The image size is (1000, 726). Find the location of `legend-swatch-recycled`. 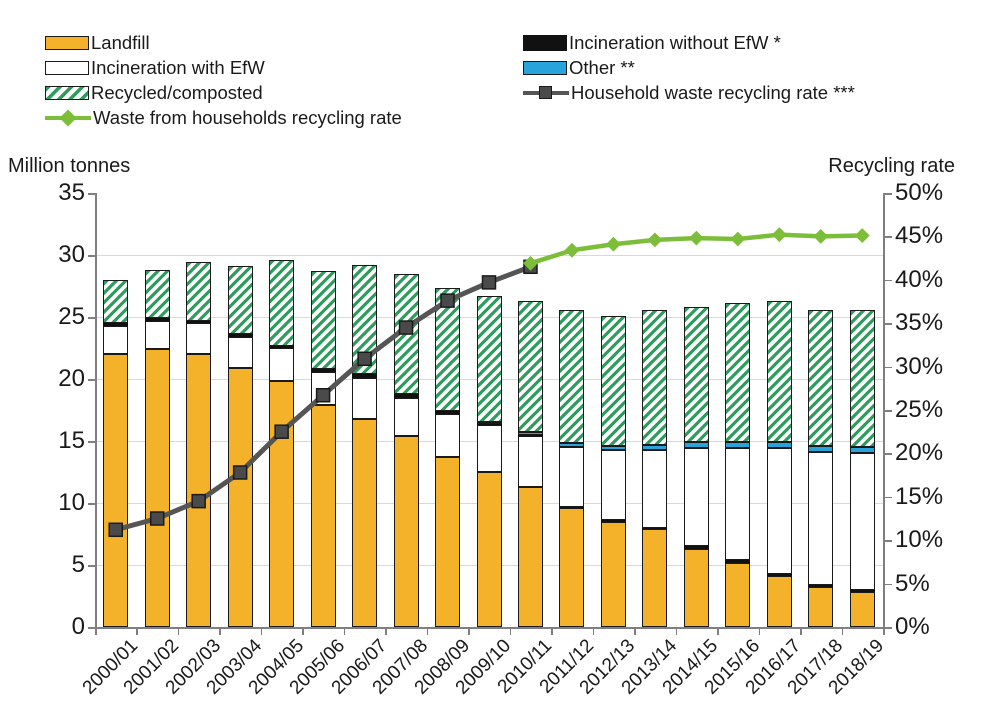

legend-swatch-recycled is located at coordinates (67, 92).